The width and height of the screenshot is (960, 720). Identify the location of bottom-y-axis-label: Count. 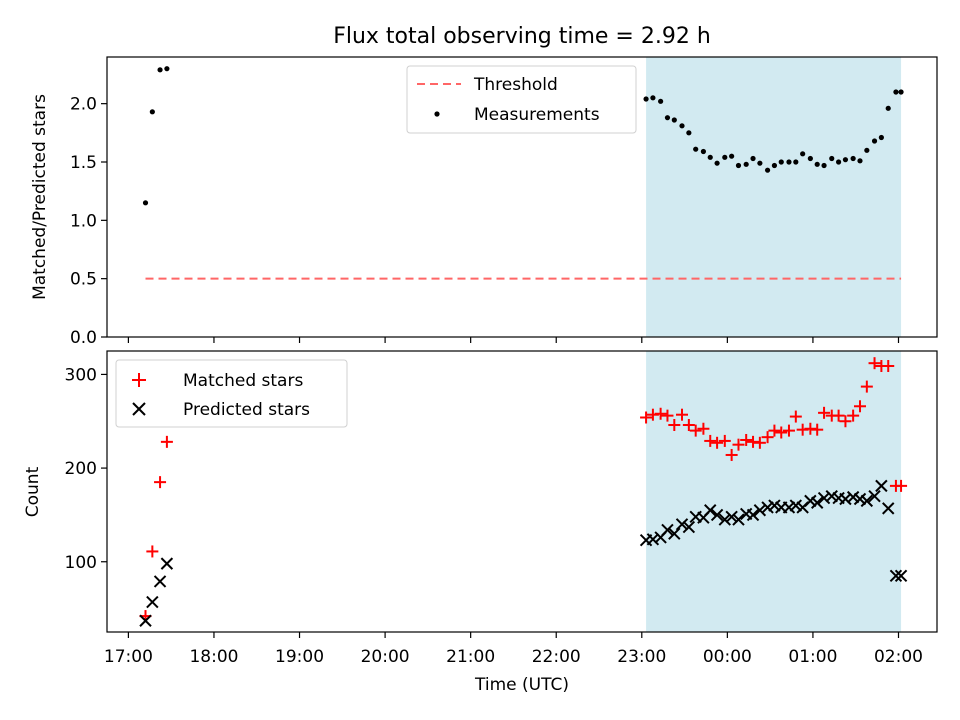
(33, 491).